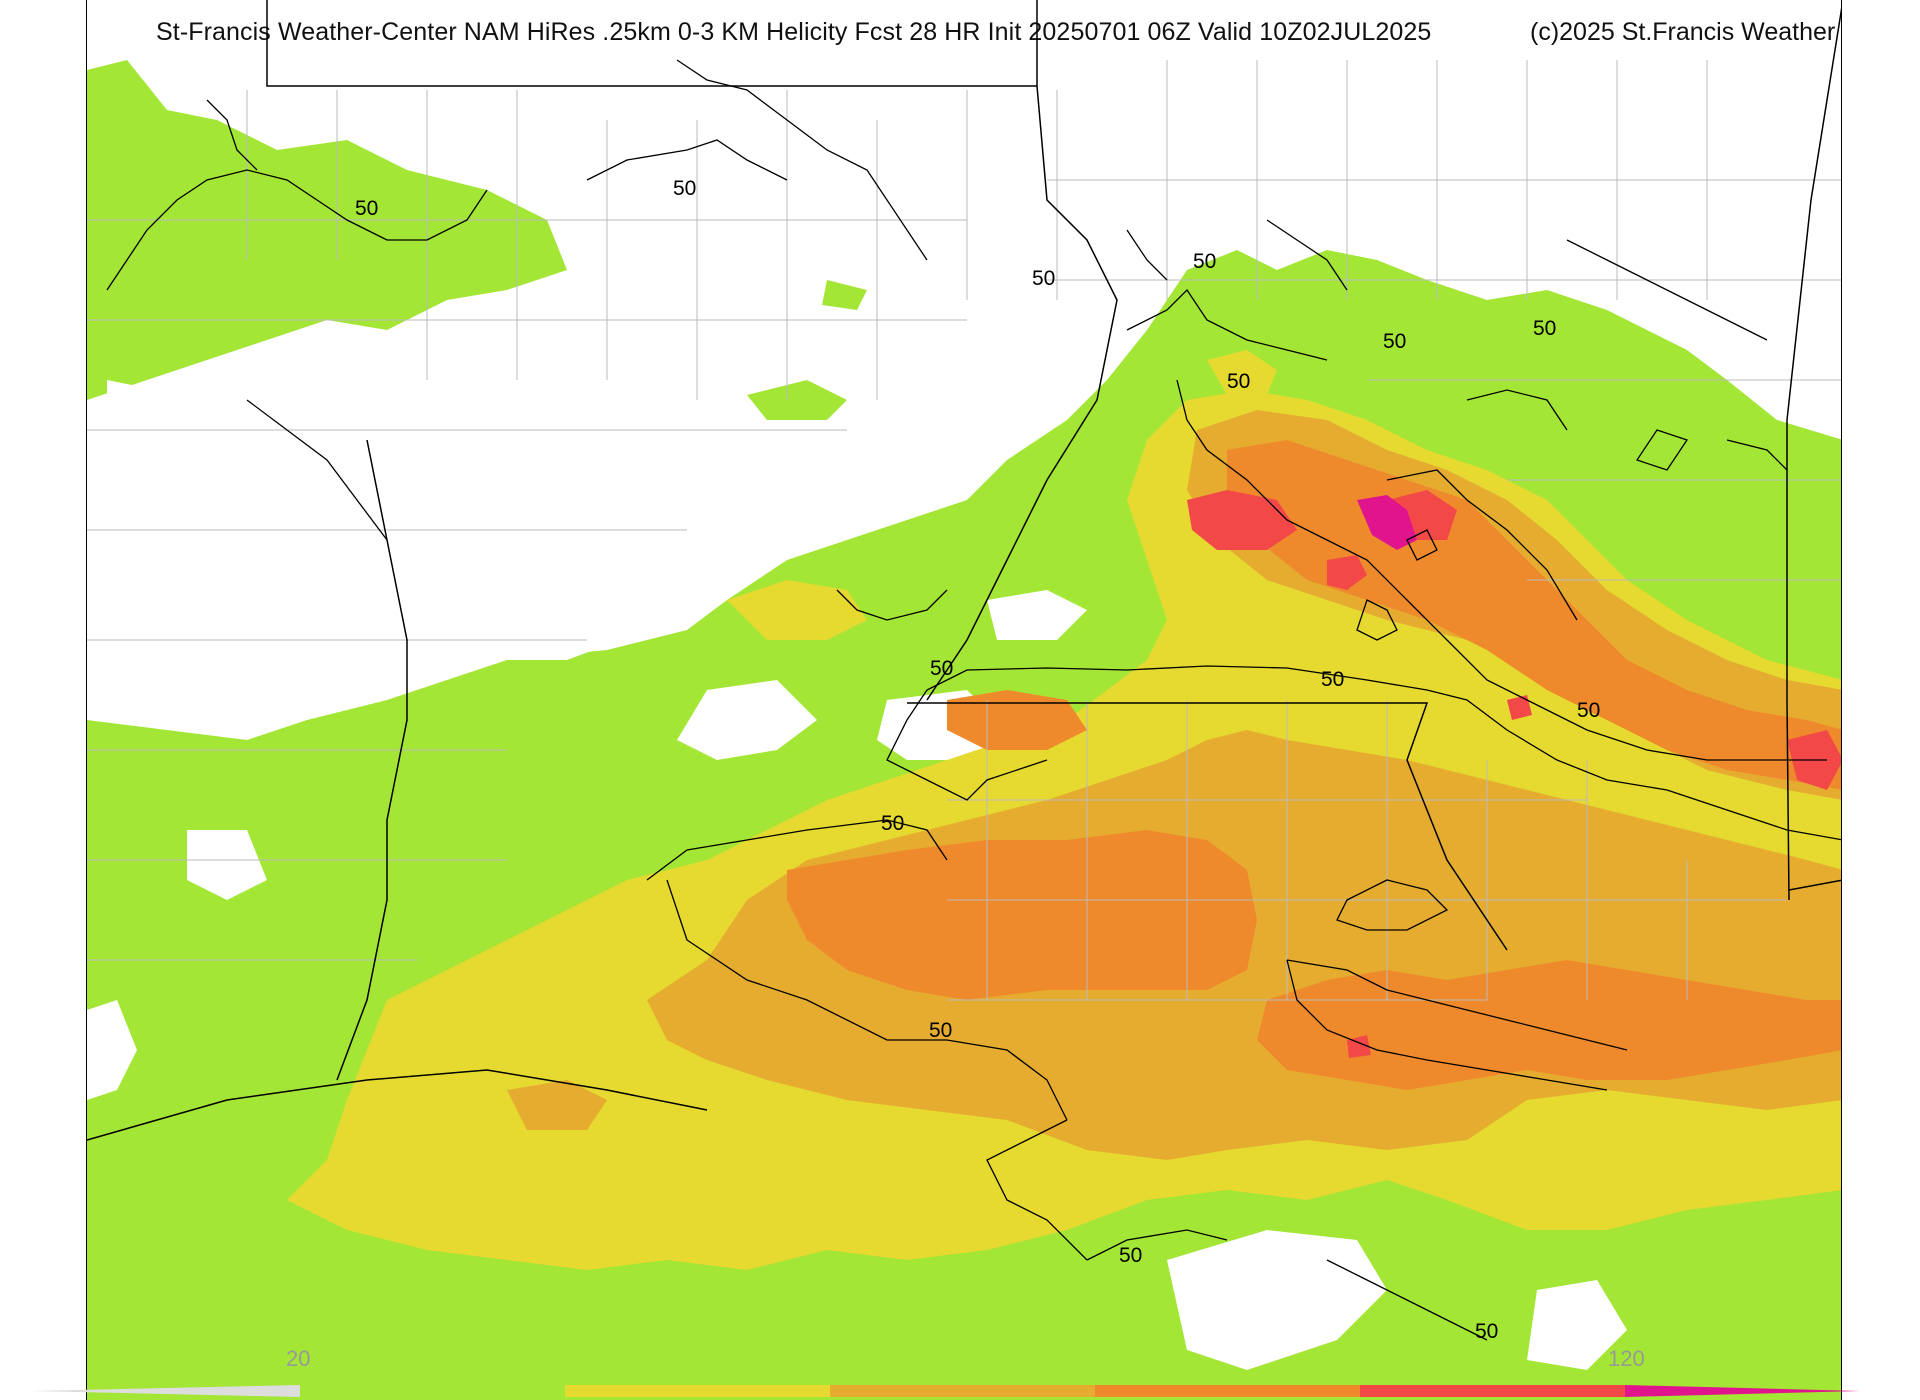 The height and width of the screenshot is (1400, 1920). Describe the element at coordinates (1683, 32) in the screenshot. I see `copyright-text: (c)2025 St.Francis Weather` at that location.